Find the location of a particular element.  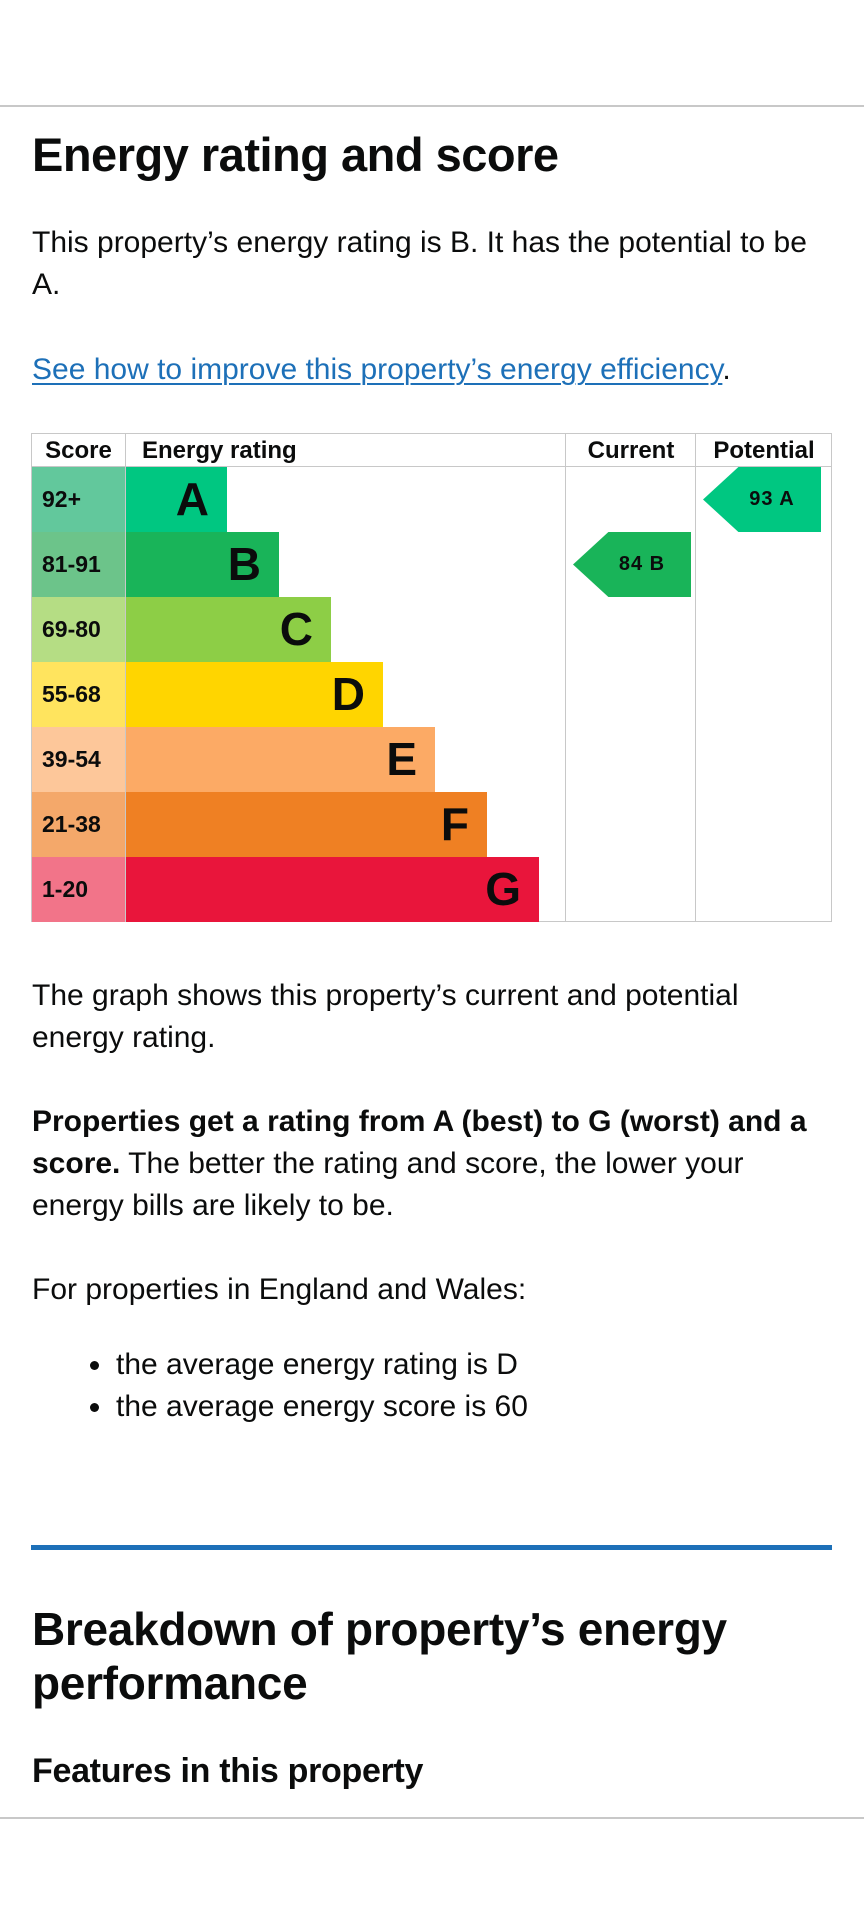

link-suffix: . is located at coordinates (726, 369).